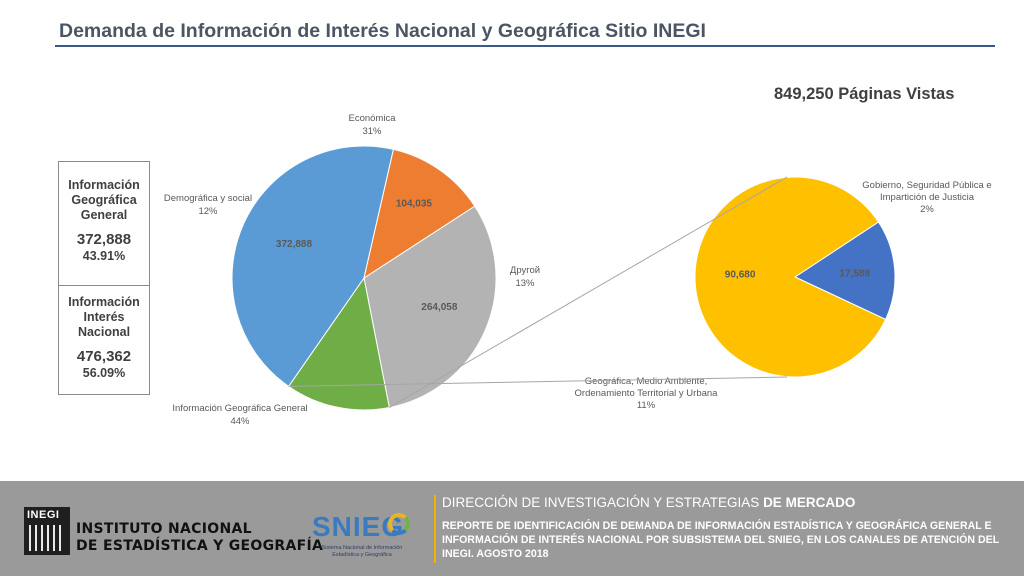  What do you see at coordinates (790, 277) in the screenshot?
I see `slice-geografica-medio-ambiente-ordenamiento-territorial-y-urbana` at bounding box center [790, 277].